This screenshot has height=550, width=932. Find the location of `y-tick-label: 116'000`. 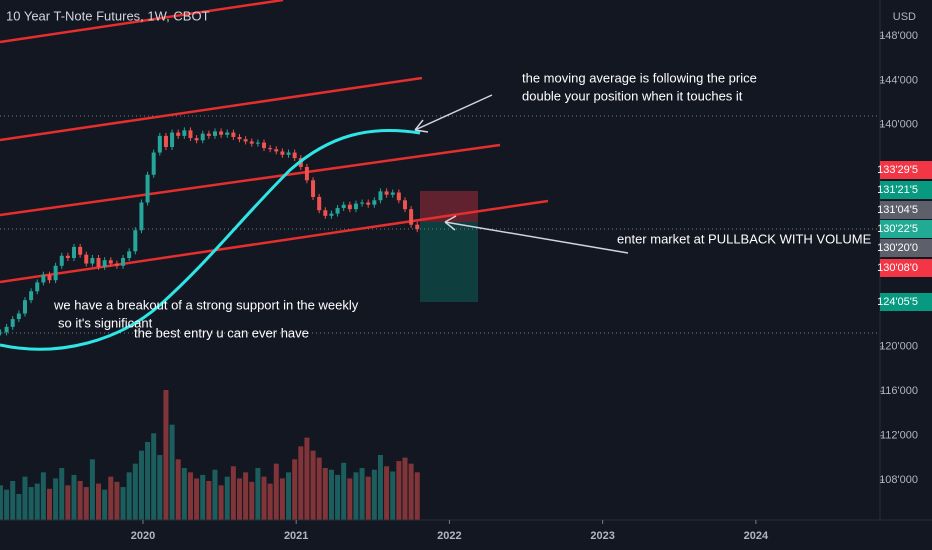

y-tick-label: 116'000 is located at coordinates (899, 391).